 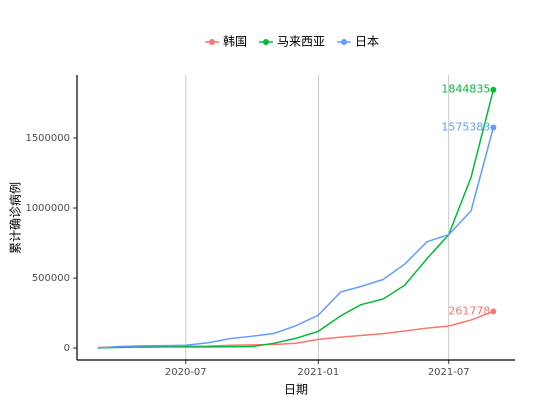 I want to click on x-tick-label: 2021-07, so click(x=449, y=372).